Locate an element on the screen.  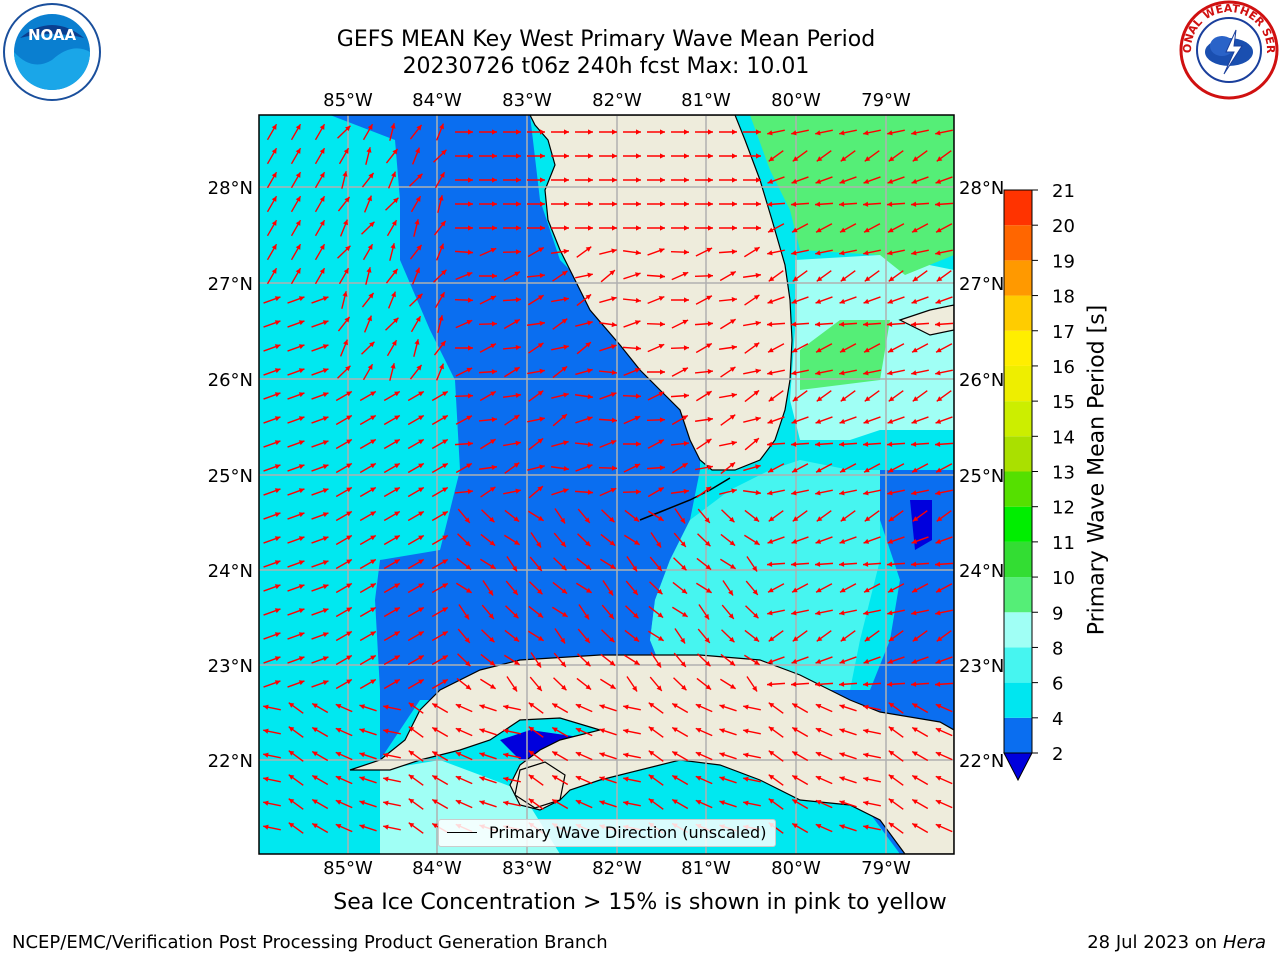
colorbar-tick-label: 10 is located at coordinates (1063, 578).